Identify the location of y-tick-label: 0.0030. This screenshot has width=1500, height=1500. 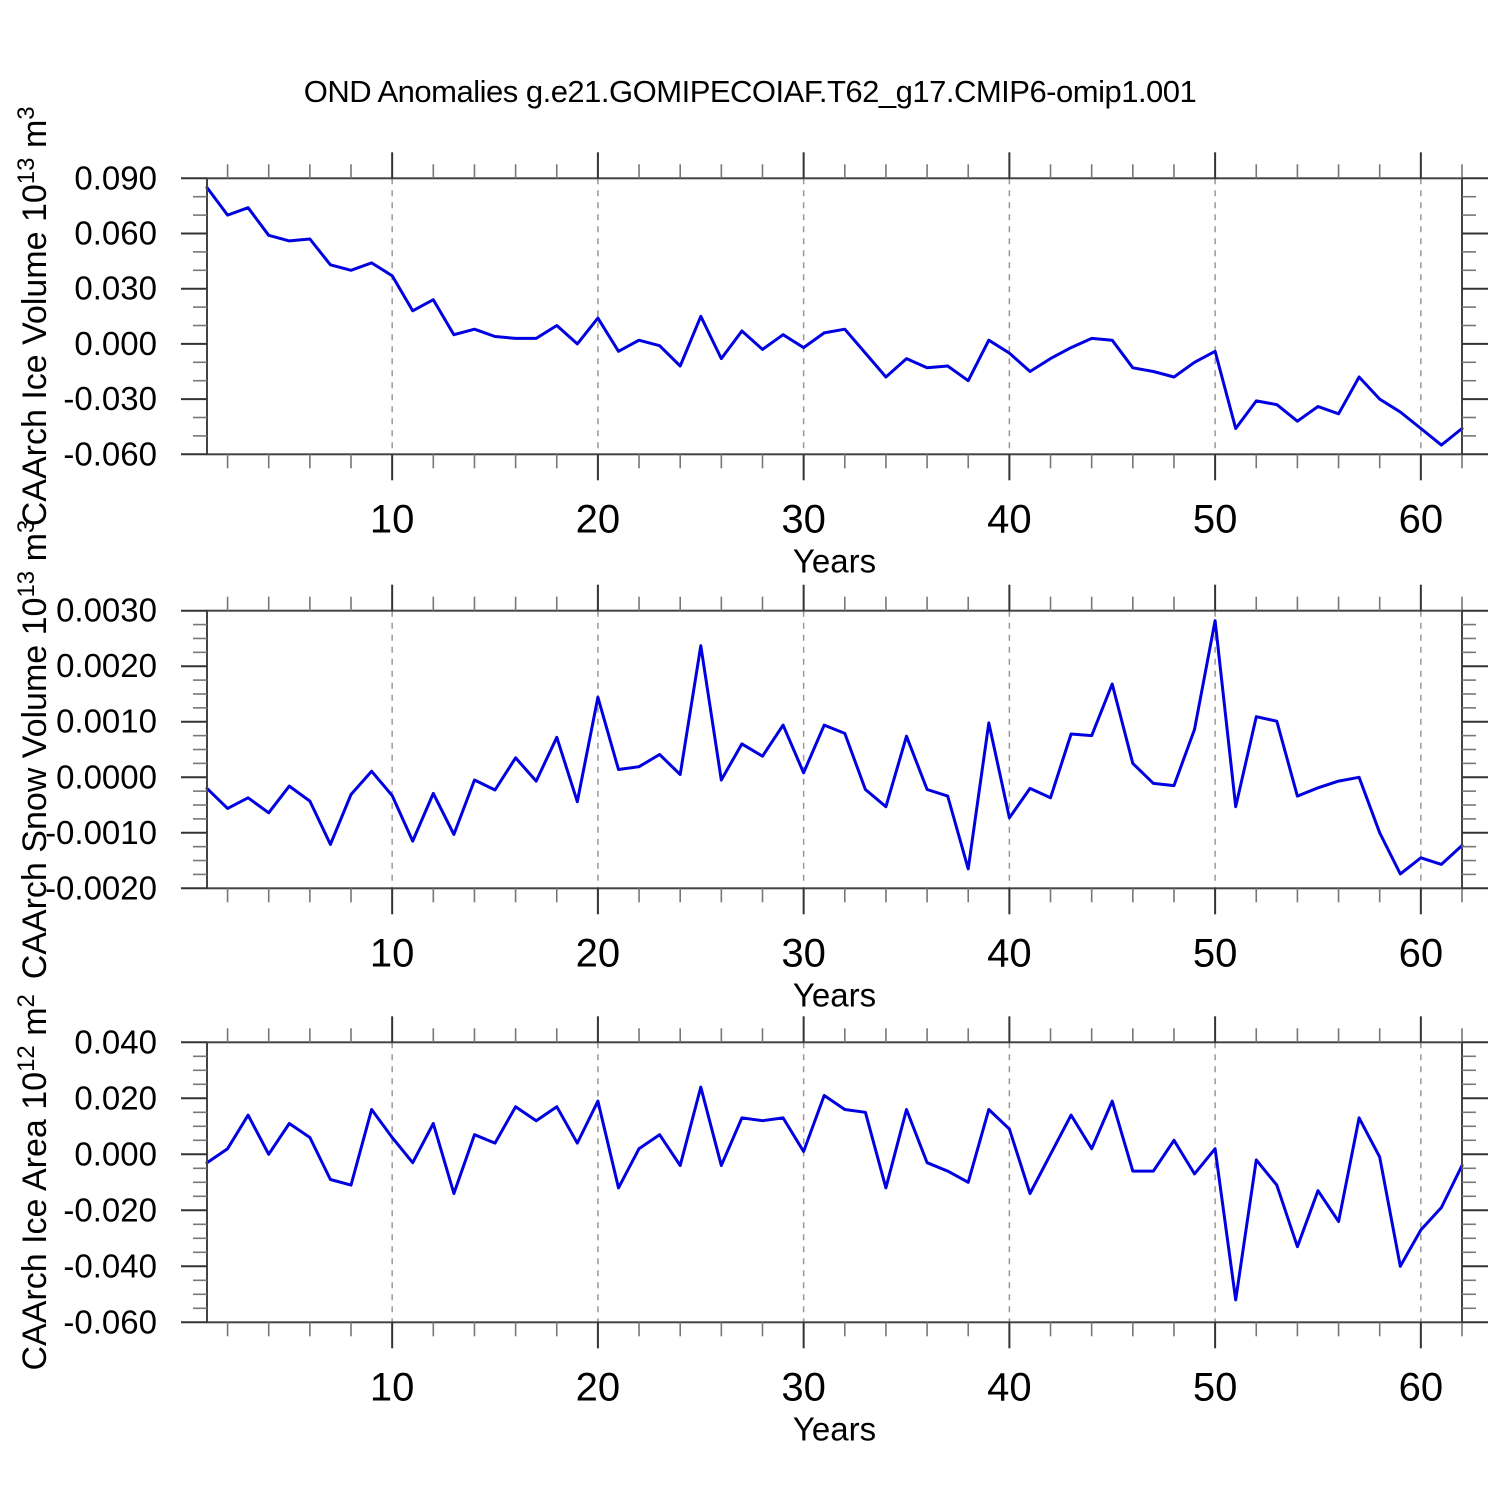
(106, 610).